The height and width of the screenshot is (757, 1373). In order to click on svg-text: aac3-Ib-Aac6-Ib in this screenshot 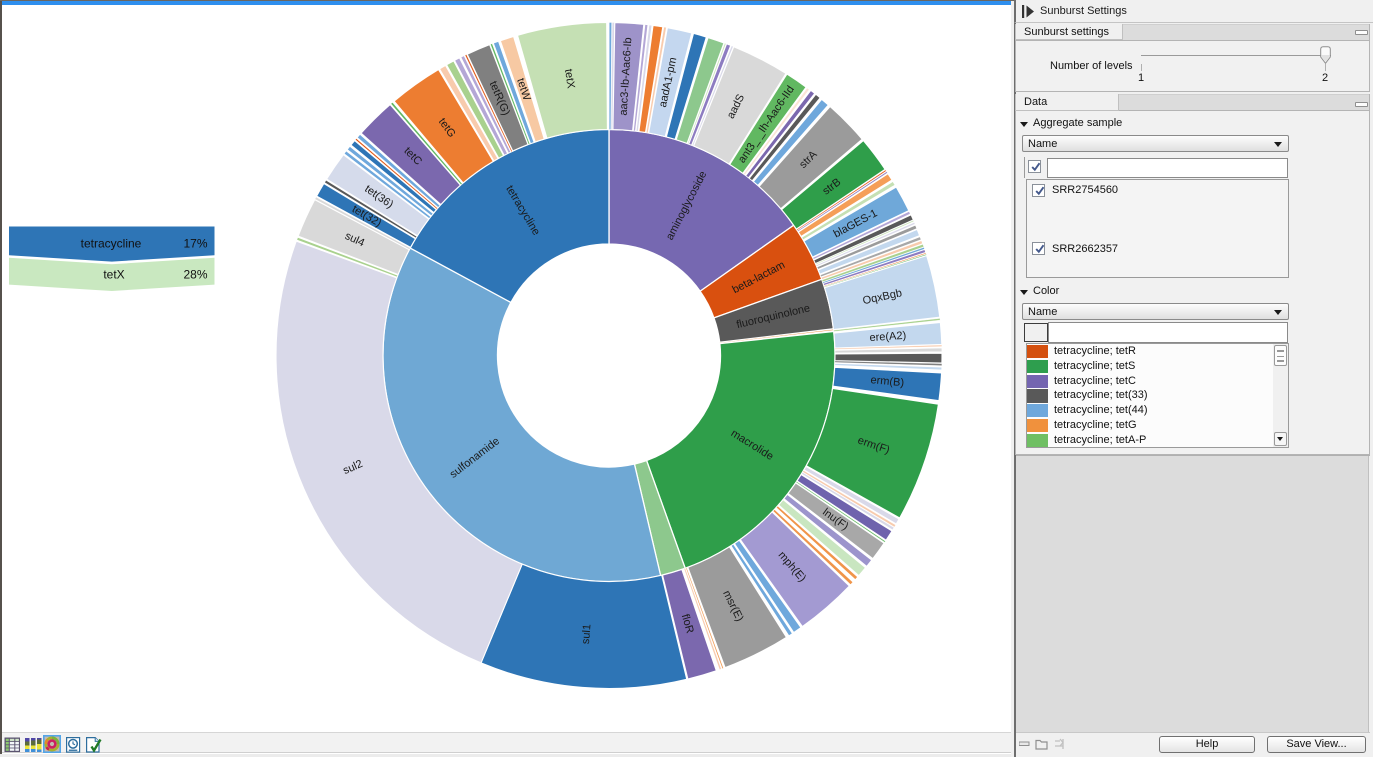, I will do `click(626, 76)`.